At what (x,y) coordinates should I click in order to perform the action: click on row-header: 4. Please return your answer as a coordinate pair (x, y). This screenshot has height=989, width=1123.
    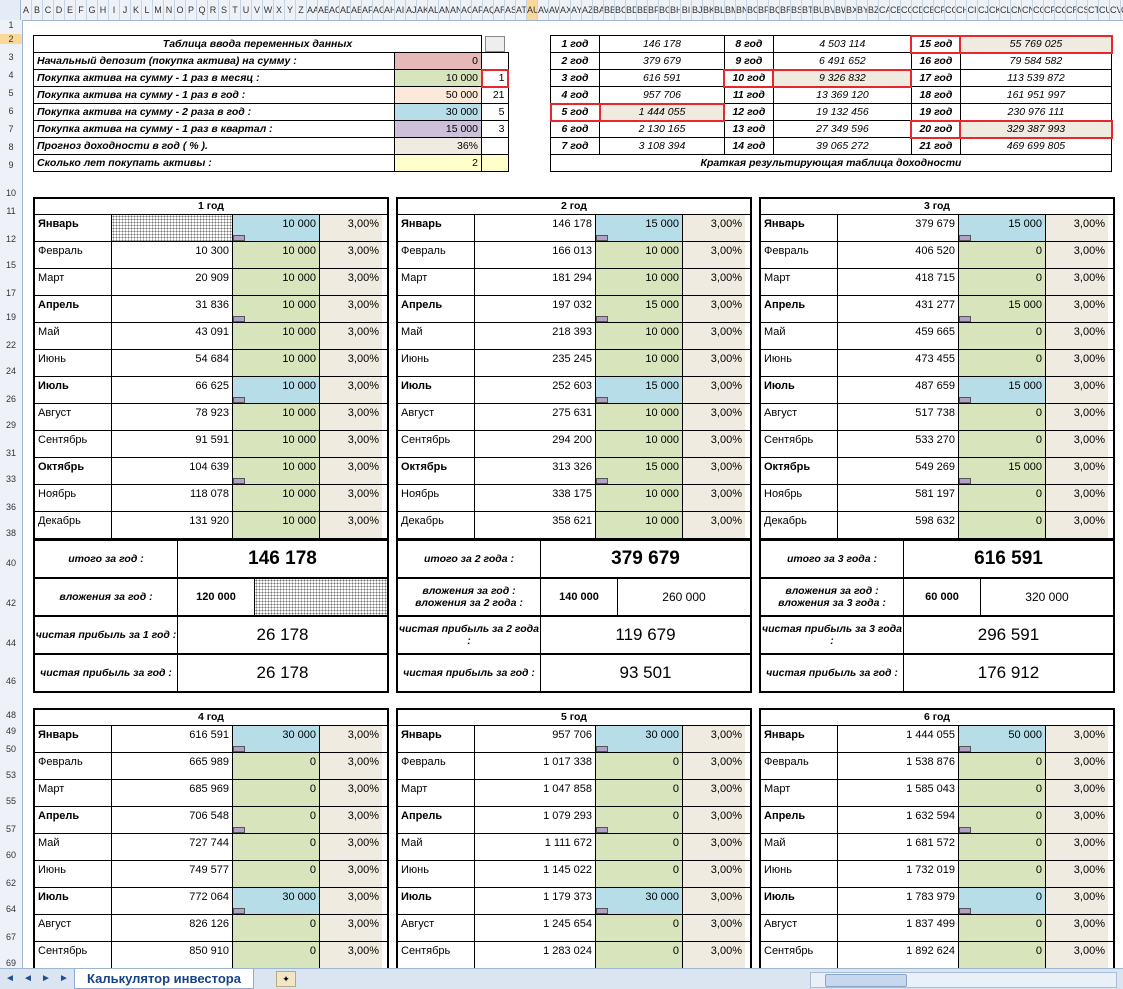
    Looking at the image, I should click on (11, 75).